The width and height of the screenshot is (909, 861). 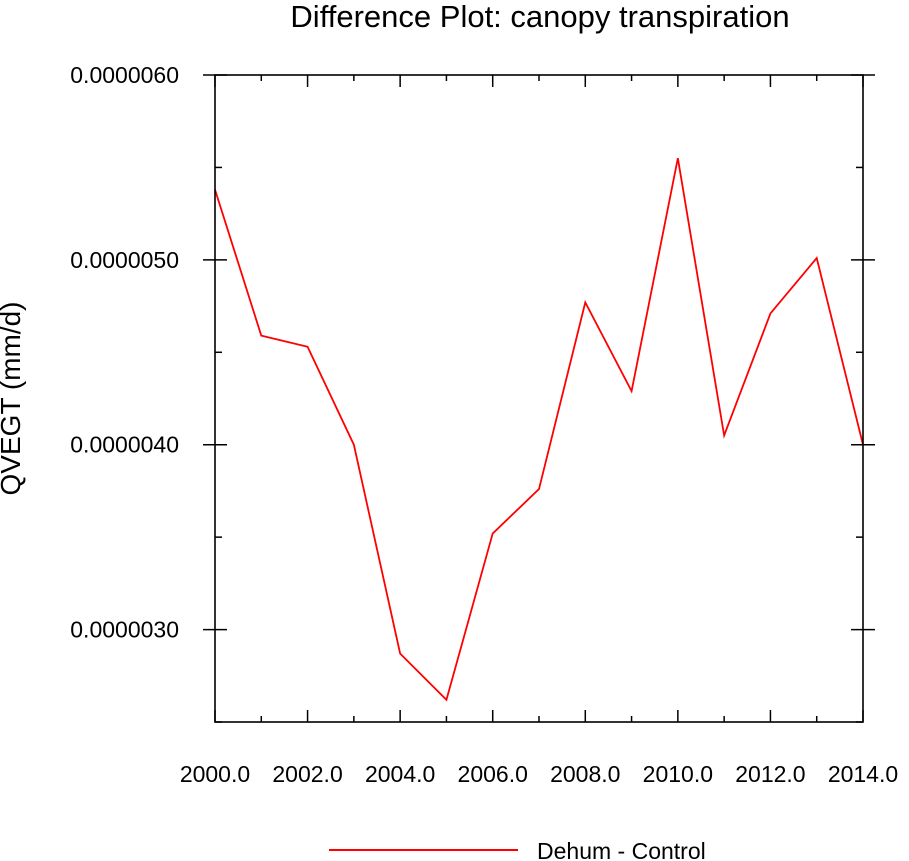 I want to click on y-tick-label: 0.0000040, so click(x=124, y=445).